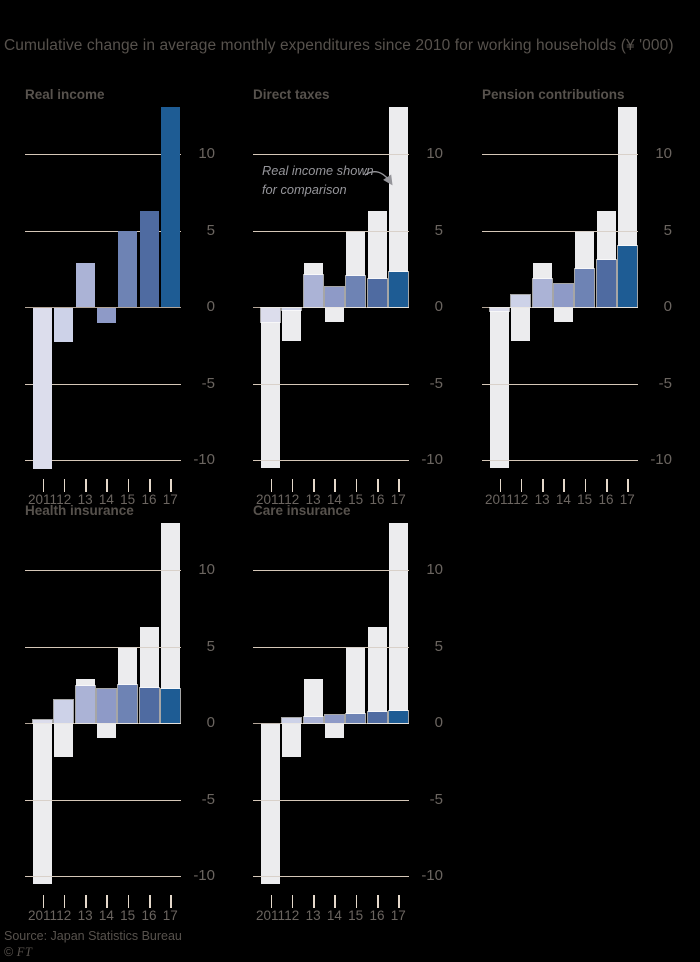 The width and height of the screenshot is (700, 962). Describe the element at coordinates (206, 569) in the screenshot. I see `y-tick-label-10: 10` at that location.